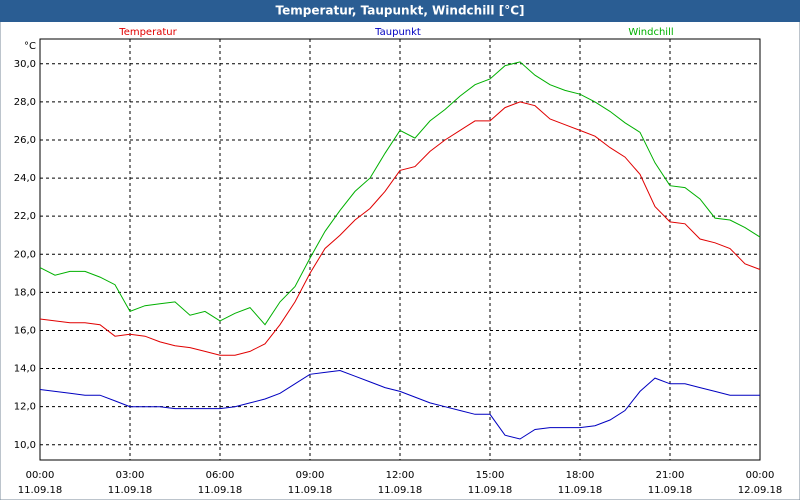 The width and height of the screenshot is (800, 500). What do you see at coordinates (147, 32) in the screenshot?
I see `legend-entry: Temperatur` at bounding box center [147, 32].